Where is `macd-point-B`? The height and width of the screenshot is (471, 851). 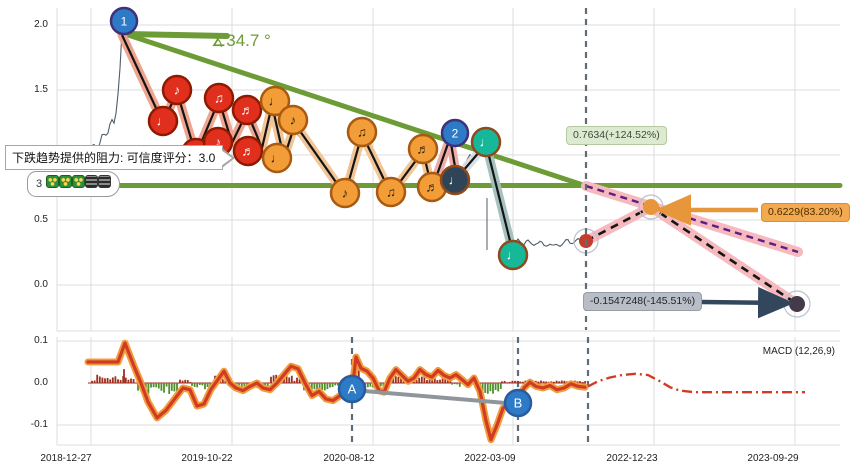
macd-point-B is located at coordinates (518, 403).